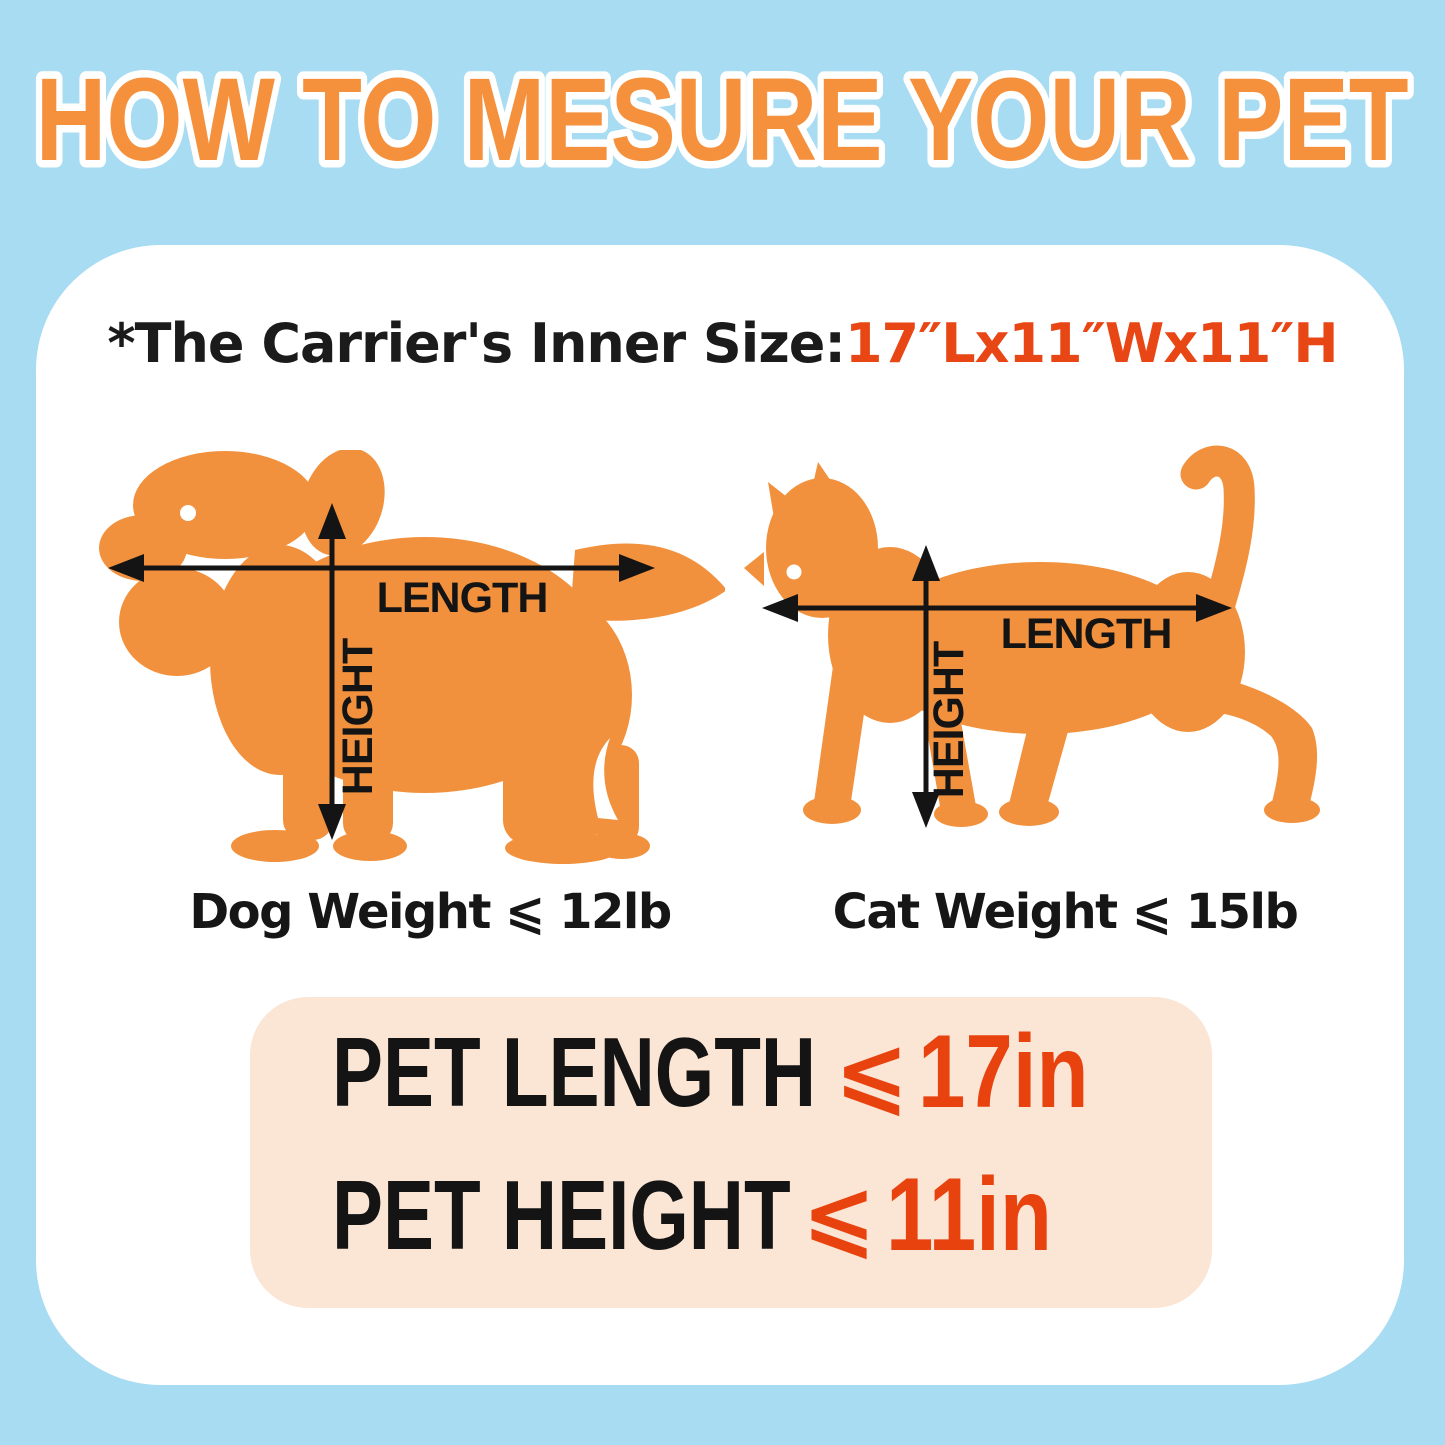  What do you see at coordinates (561, 1214) in the screenshot?
I see `pet-height-limit-label: PET HEIGHT` at bounding box center [561, 1214].